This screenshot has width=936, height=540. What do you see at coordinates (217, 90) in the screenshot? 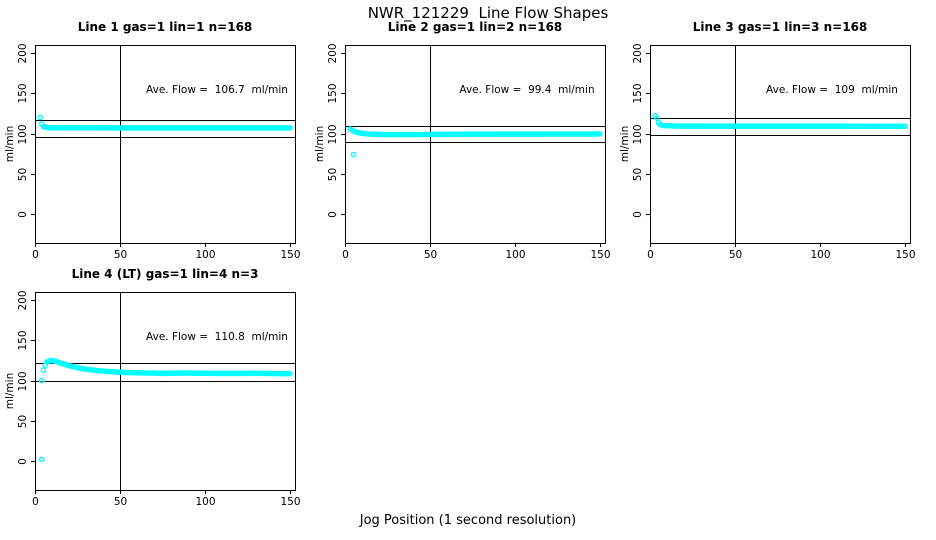
I see `ave-flow-annotation-line-1: Ave. Flow = 106.7 ml/min` at bounding box center [217, 90].